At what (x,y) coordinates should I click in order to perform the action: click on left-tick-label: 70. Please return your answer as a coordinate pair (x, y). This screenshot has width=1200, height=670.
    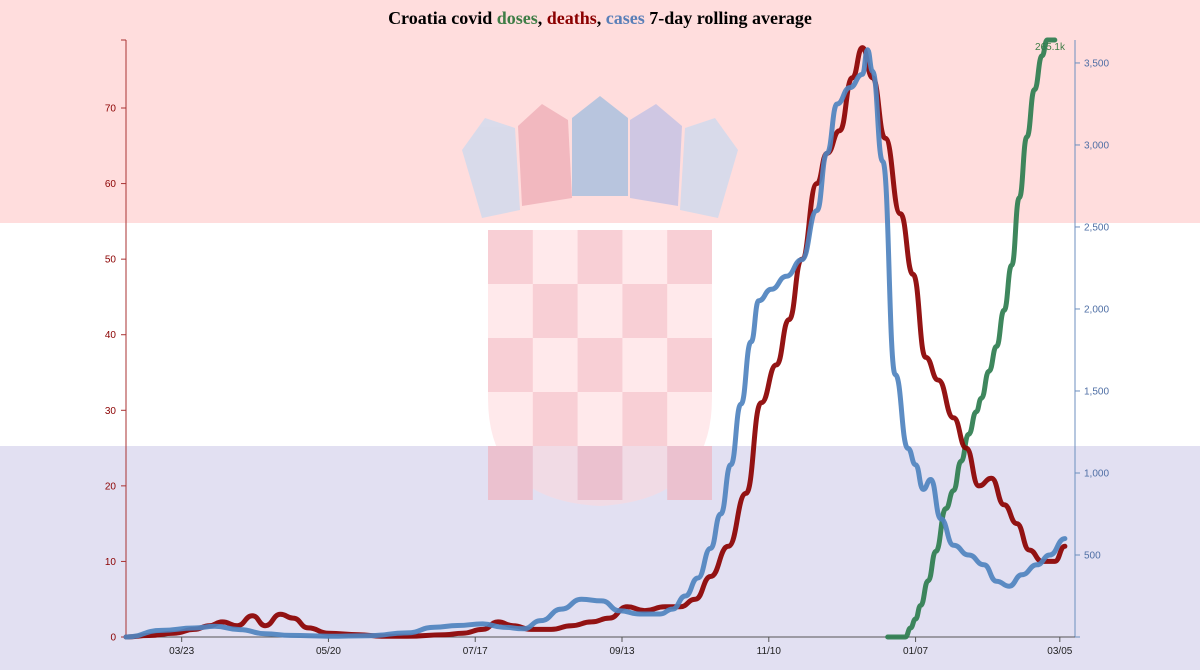
    Looking at the image, I should click on (111, 109).